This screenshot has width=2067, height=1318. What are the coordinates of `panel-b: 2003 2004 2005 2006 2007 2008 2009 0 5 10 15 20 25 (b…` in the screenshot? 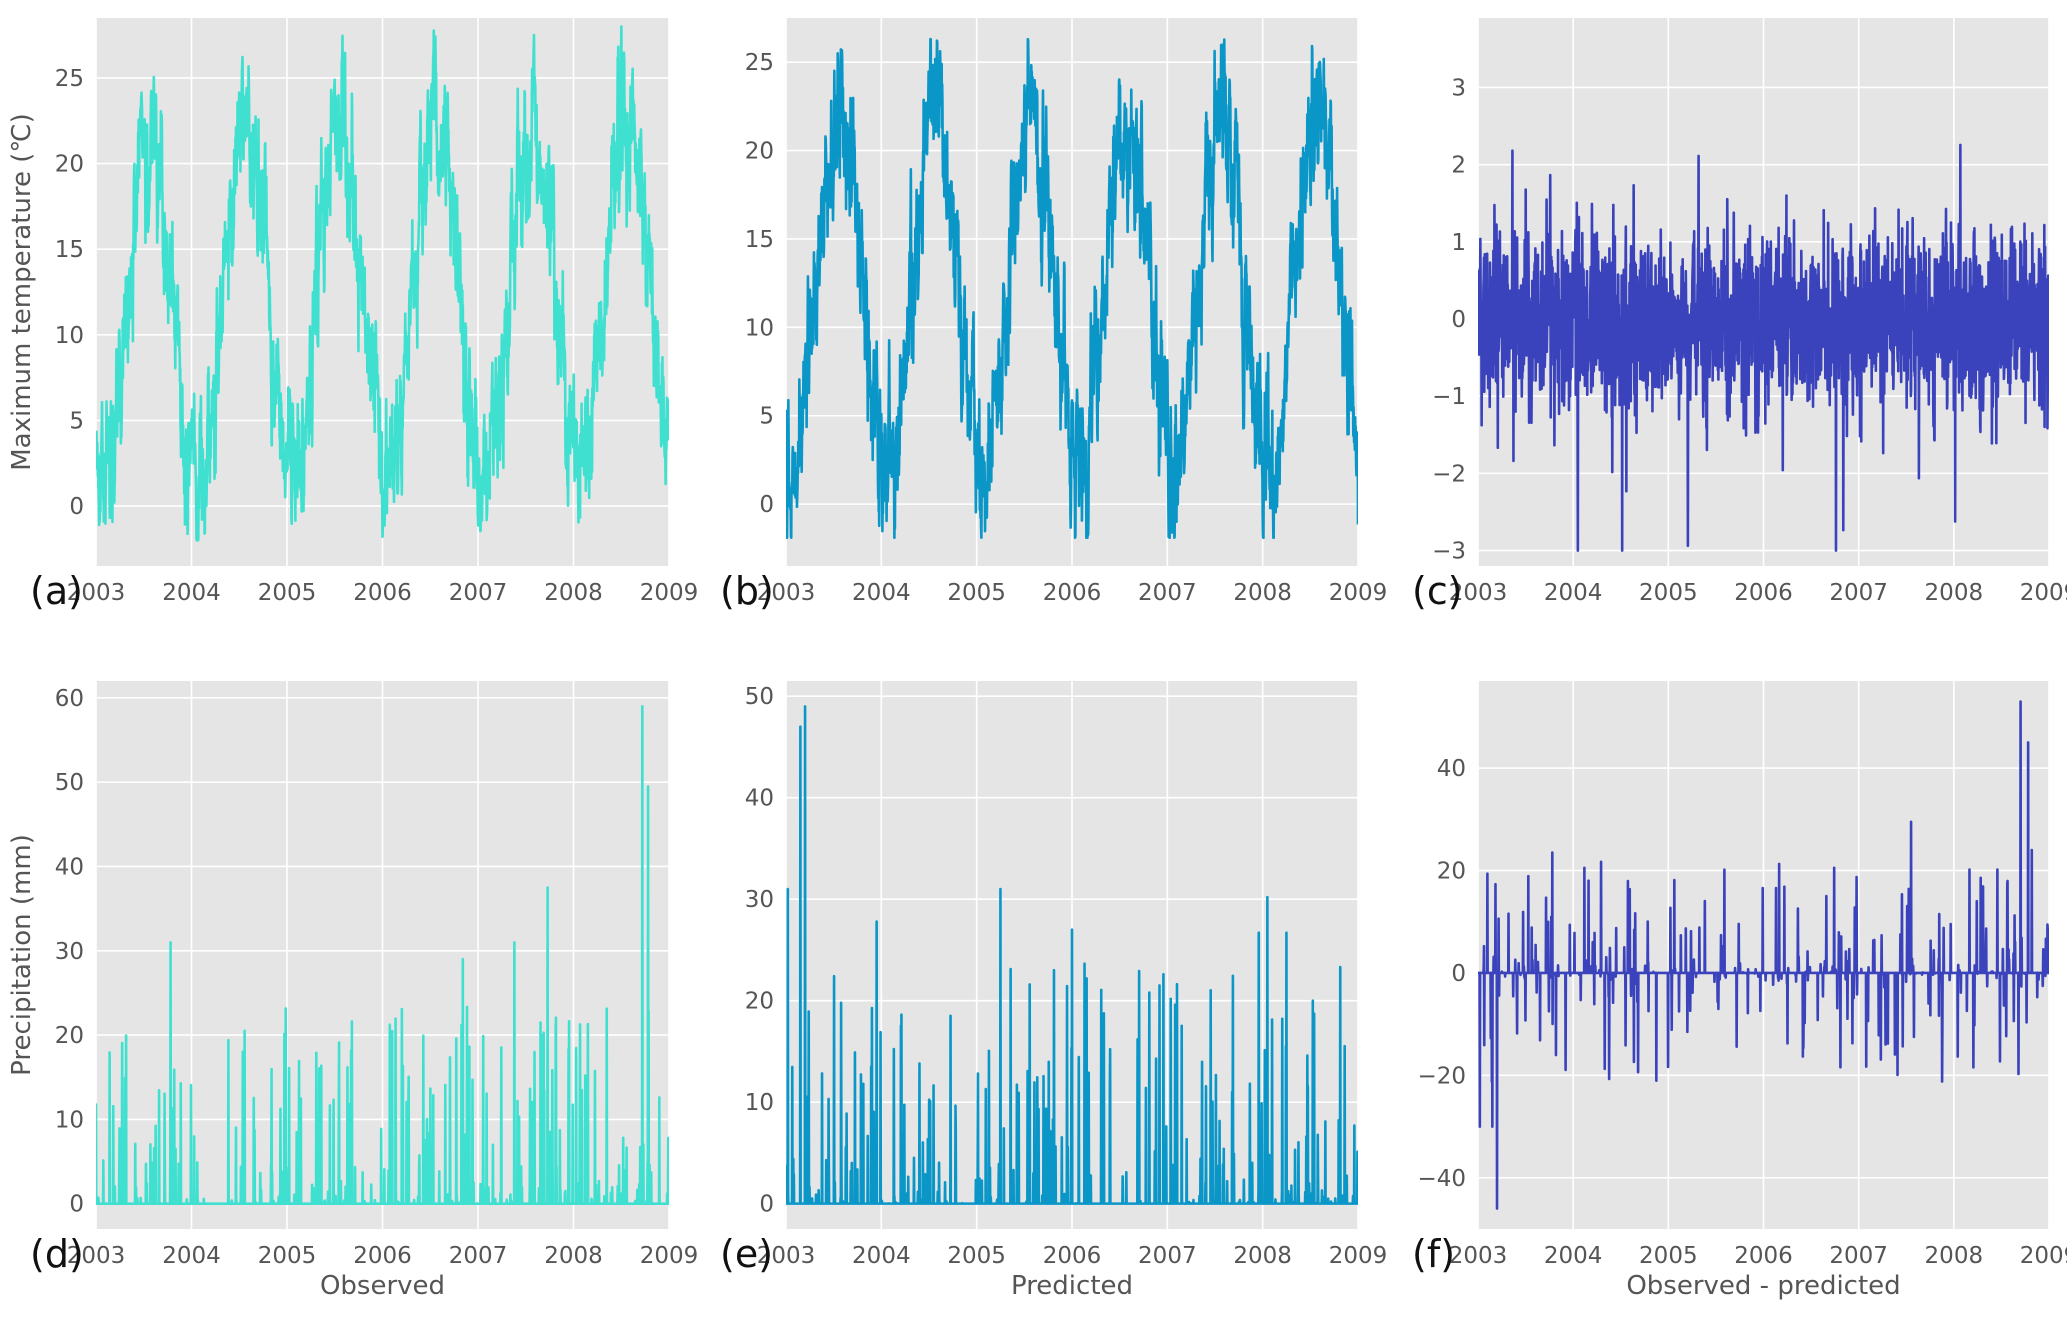 It's located at (1053, 315).